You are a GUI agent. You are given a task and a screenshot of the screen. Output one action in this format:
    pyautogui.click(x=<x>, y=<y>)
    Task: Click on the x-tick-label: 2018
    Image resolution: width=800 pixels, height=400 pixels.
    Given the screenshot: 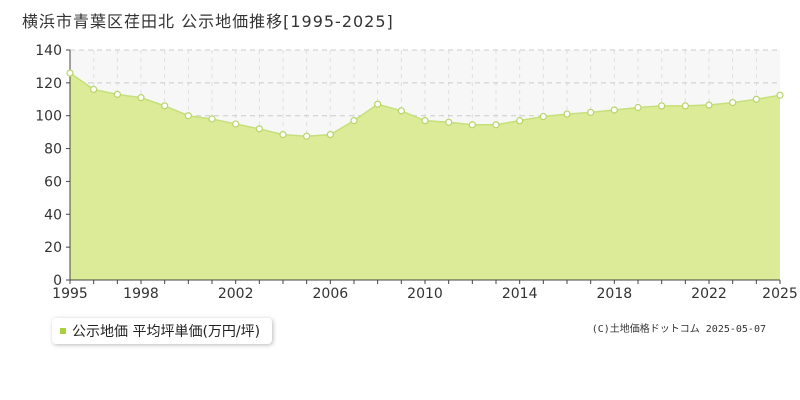 What is the action you would take?
    pyautogui.click(x=615, y=294)
    